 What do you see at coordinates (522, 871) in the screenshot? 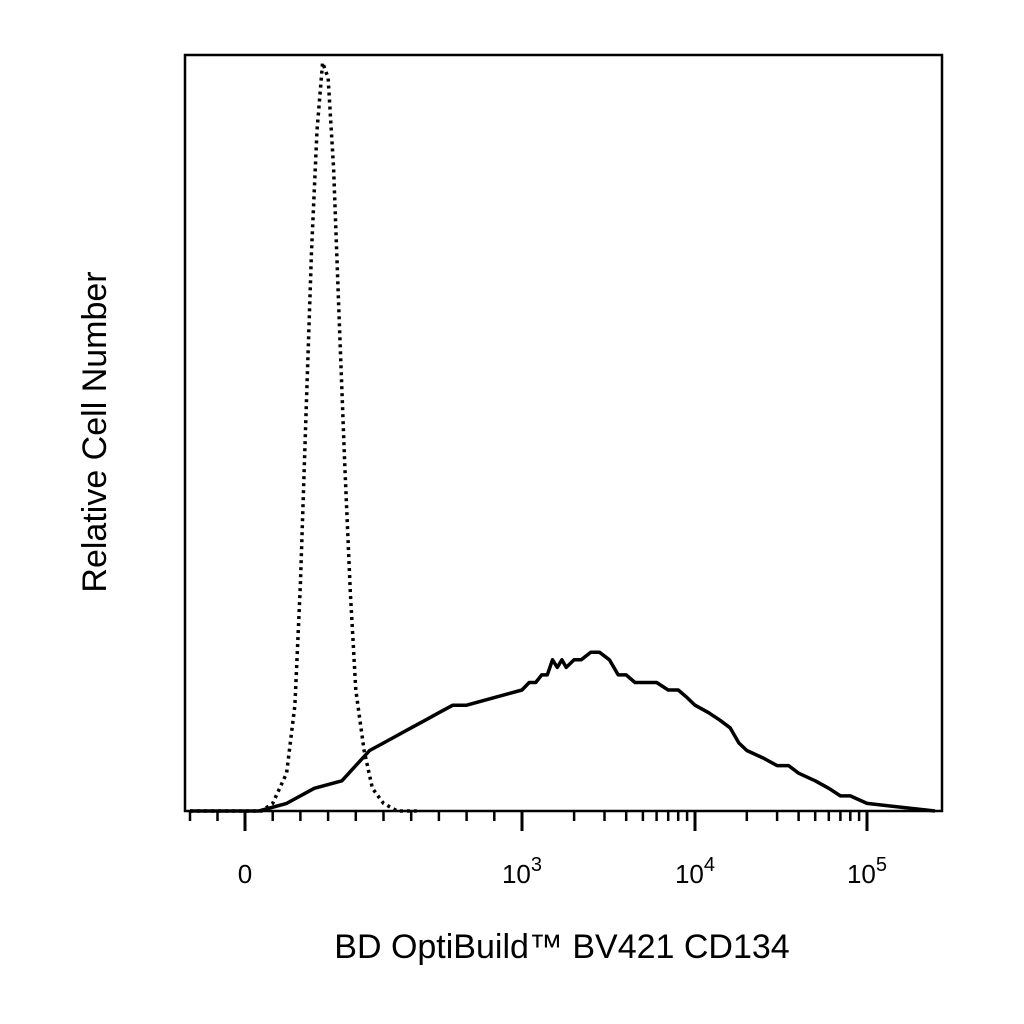
I see `x-tick-label-1: 10³` at bounding box center [522, 871].